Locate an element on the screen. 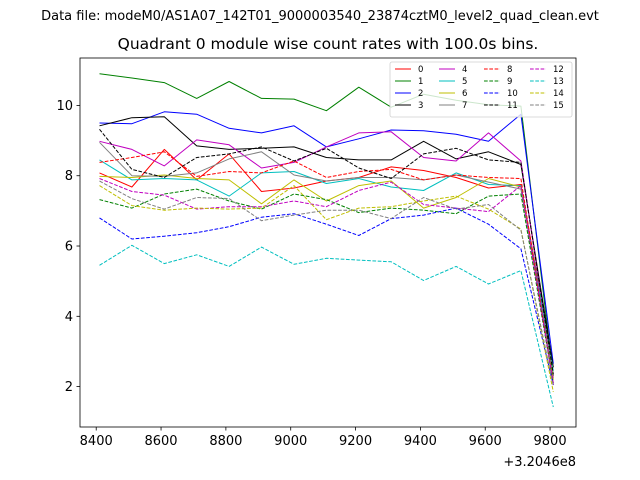 The height and width of the screenshot is (480, 640). x-axis-offset-label: +3.2046e8 is located at coordinates (539, 462).